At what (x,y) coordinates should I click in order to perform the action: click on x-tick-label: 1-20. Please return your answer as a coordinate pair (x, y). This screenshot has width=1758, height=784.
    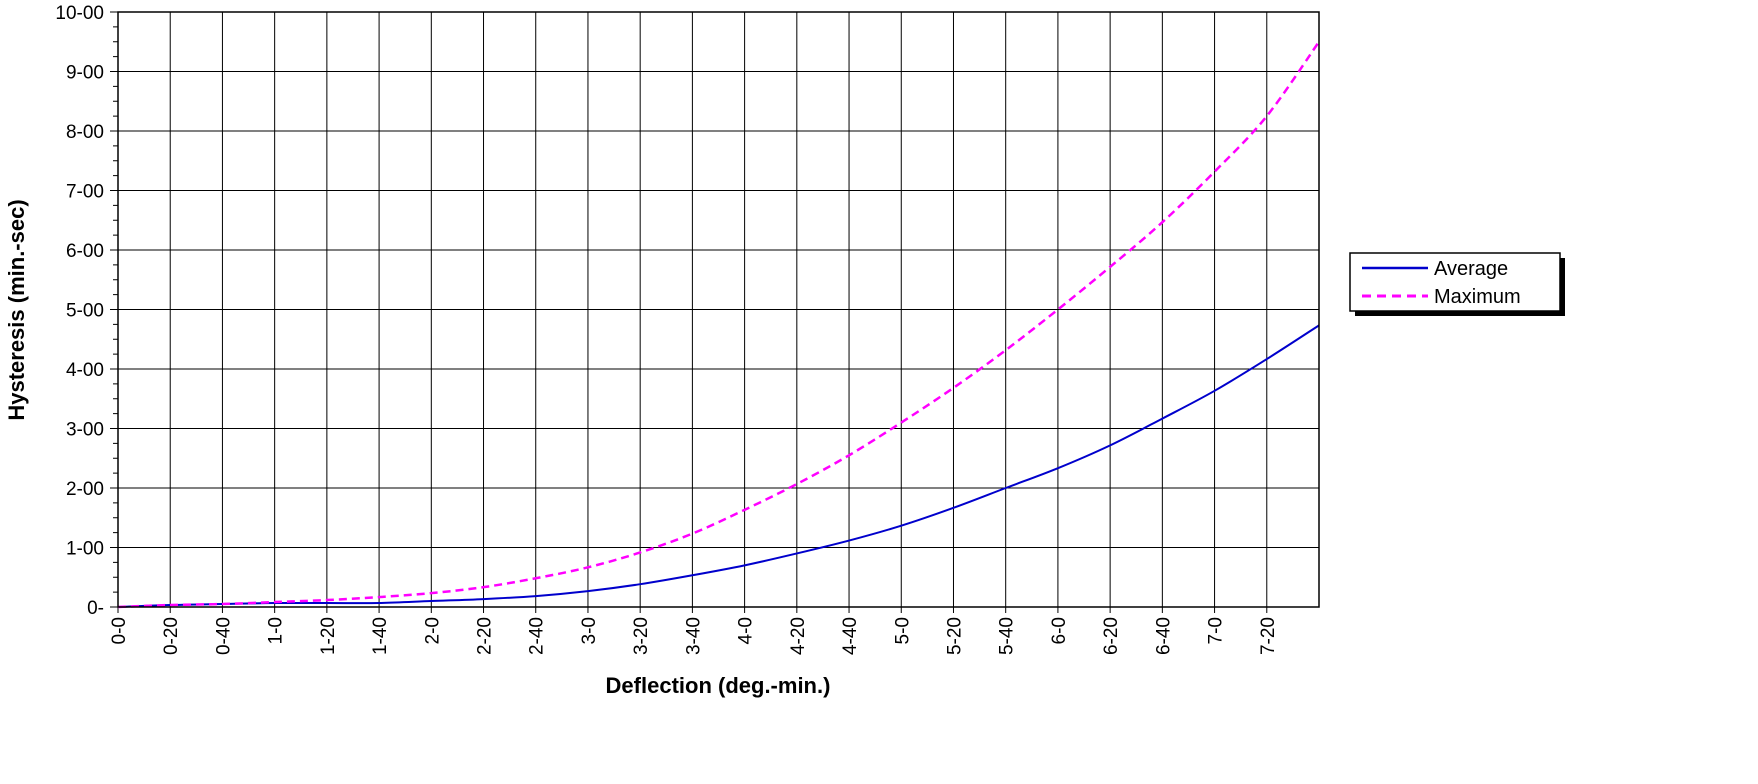
    Looking at the image, I should click on (328, 636).